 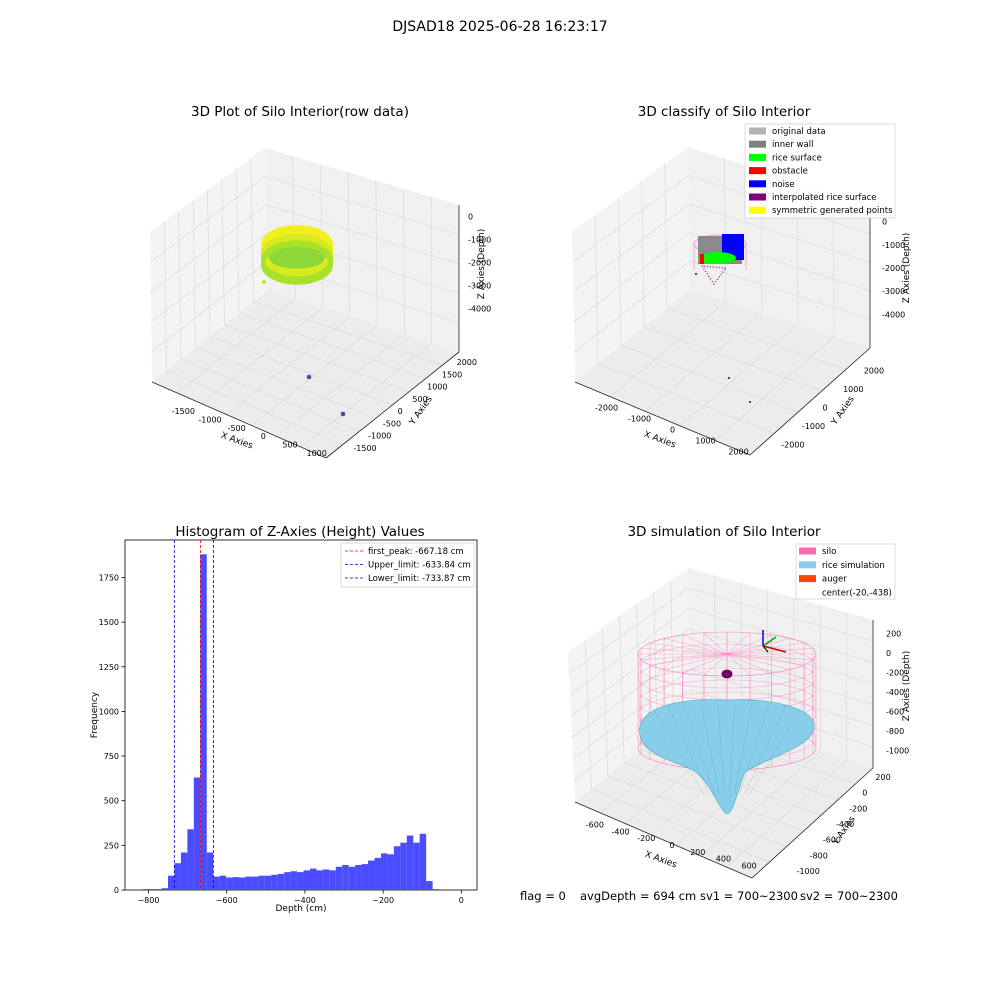 I want to click on simulation-plot-x-tick-label: -400, so click(x=620, y=831).